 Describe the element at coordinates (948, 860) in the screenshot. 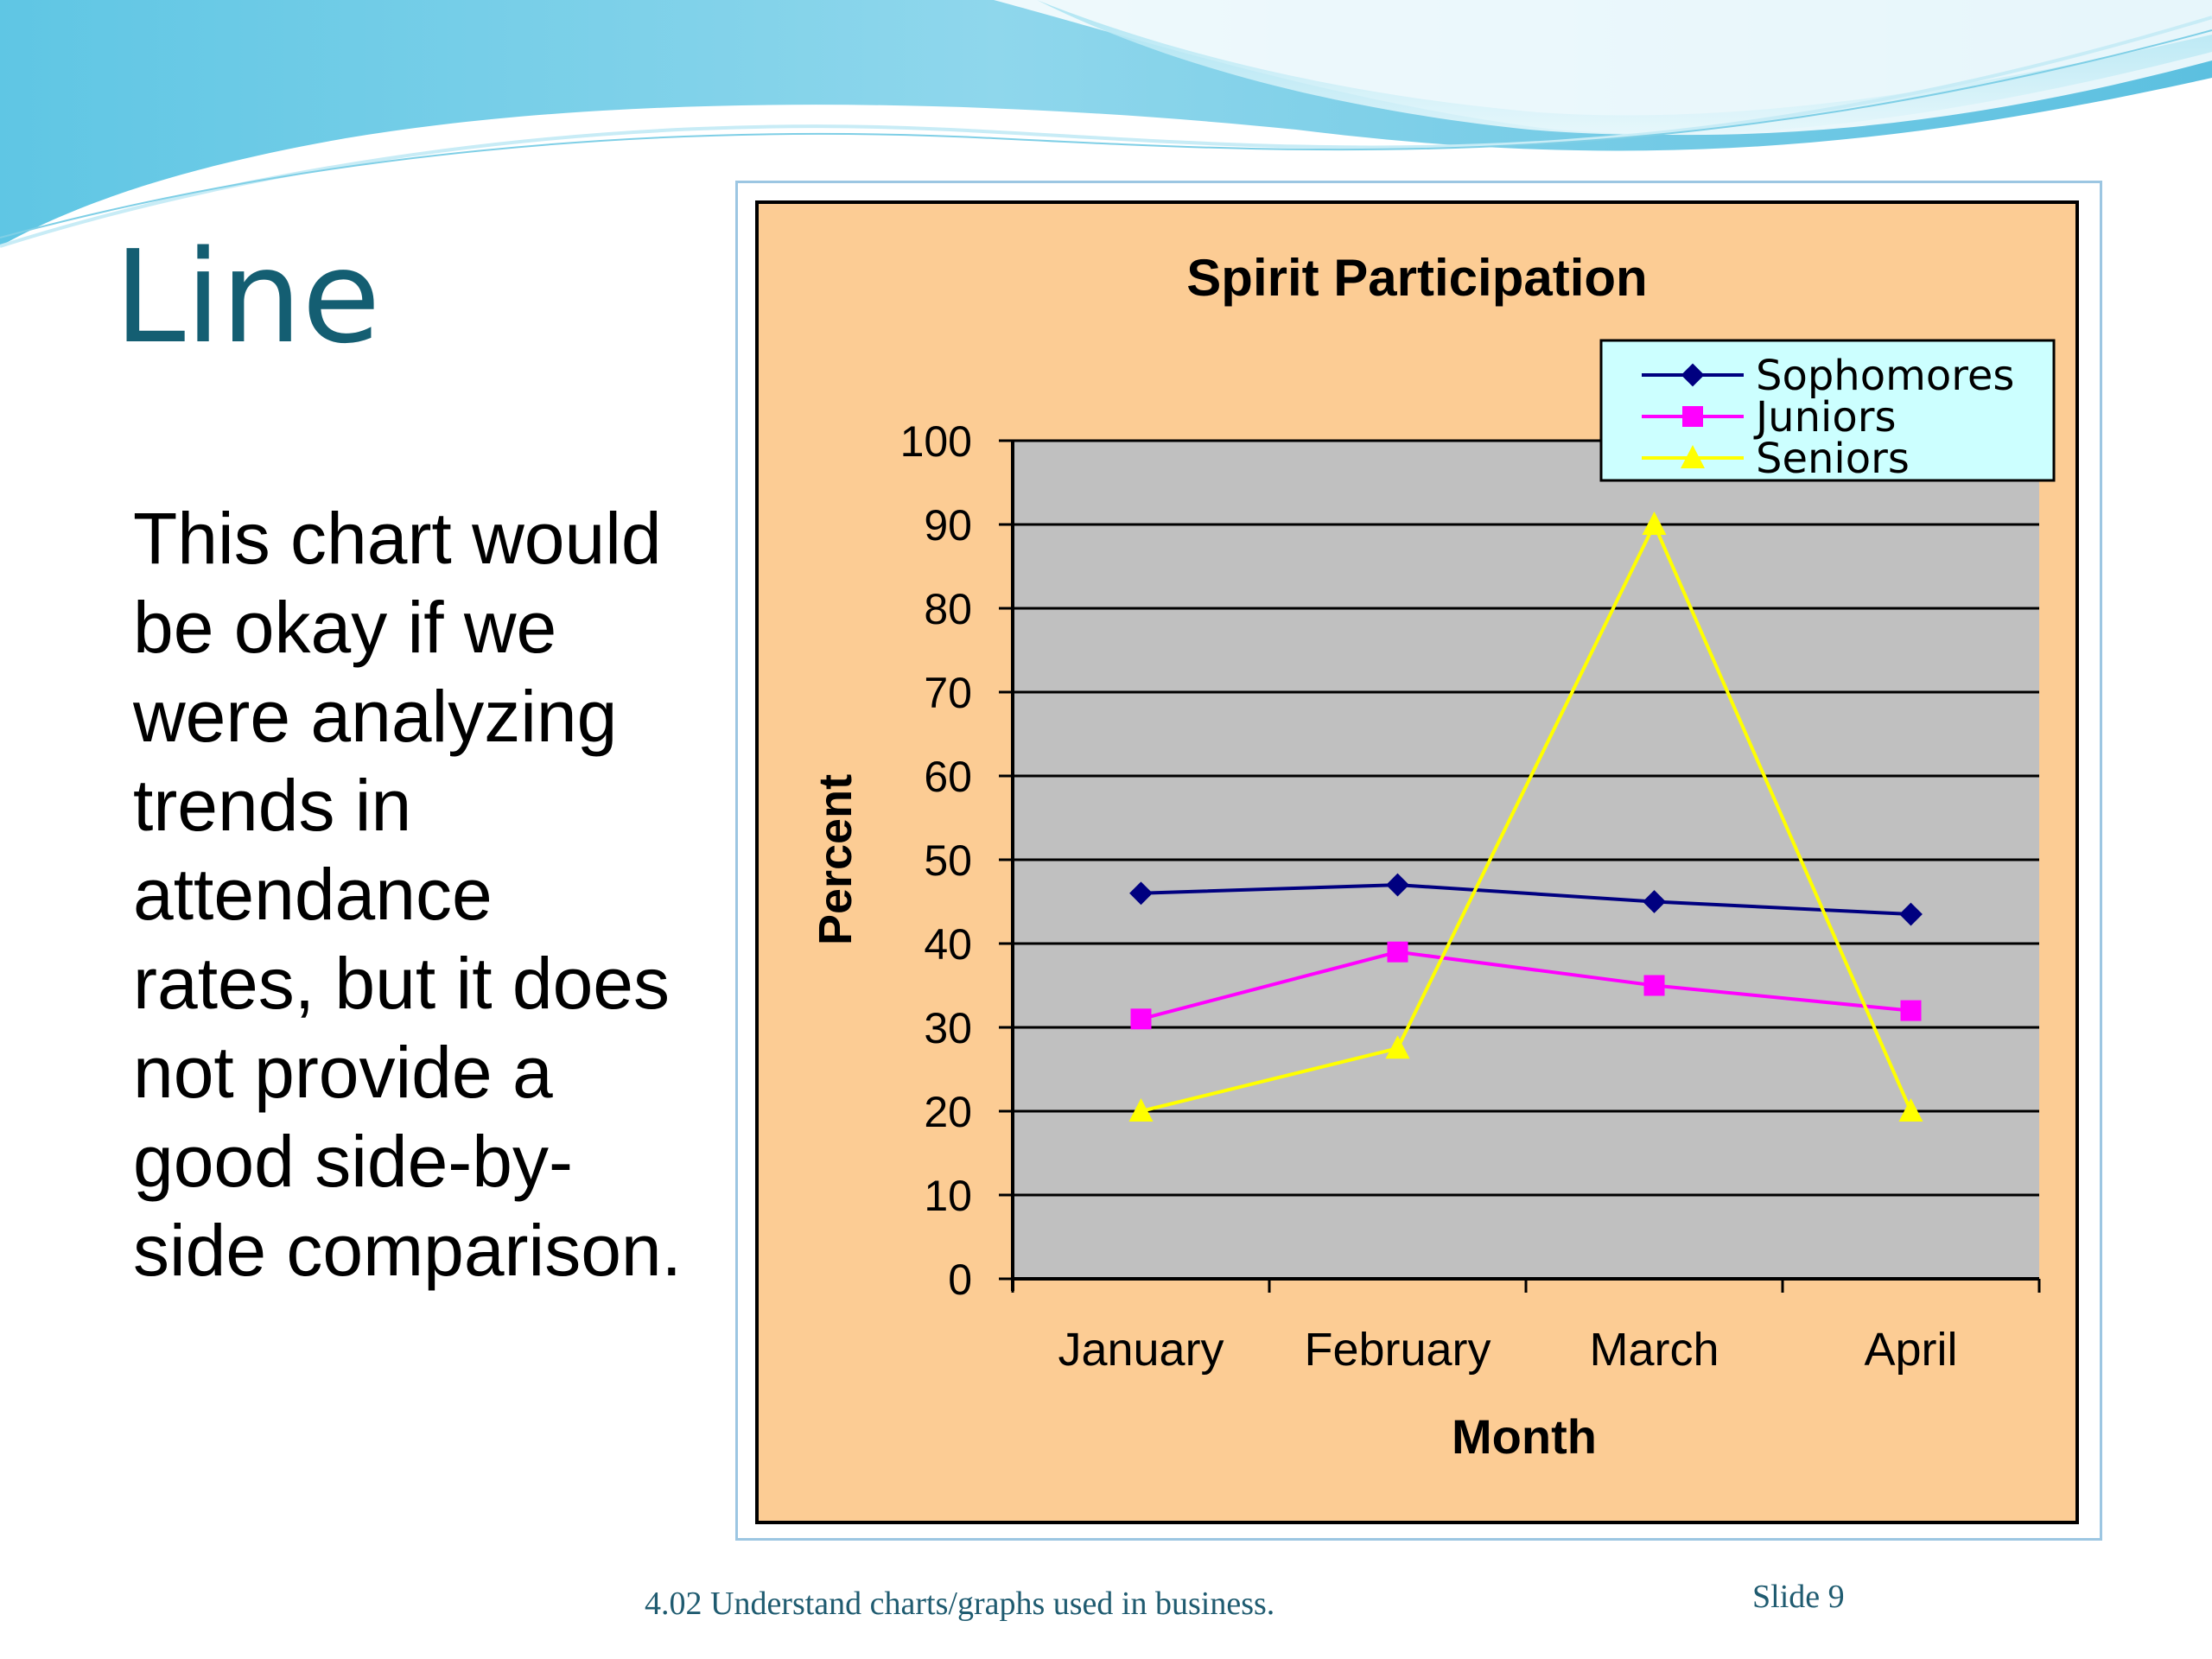

I see `y-tick-label: 50` at that location.